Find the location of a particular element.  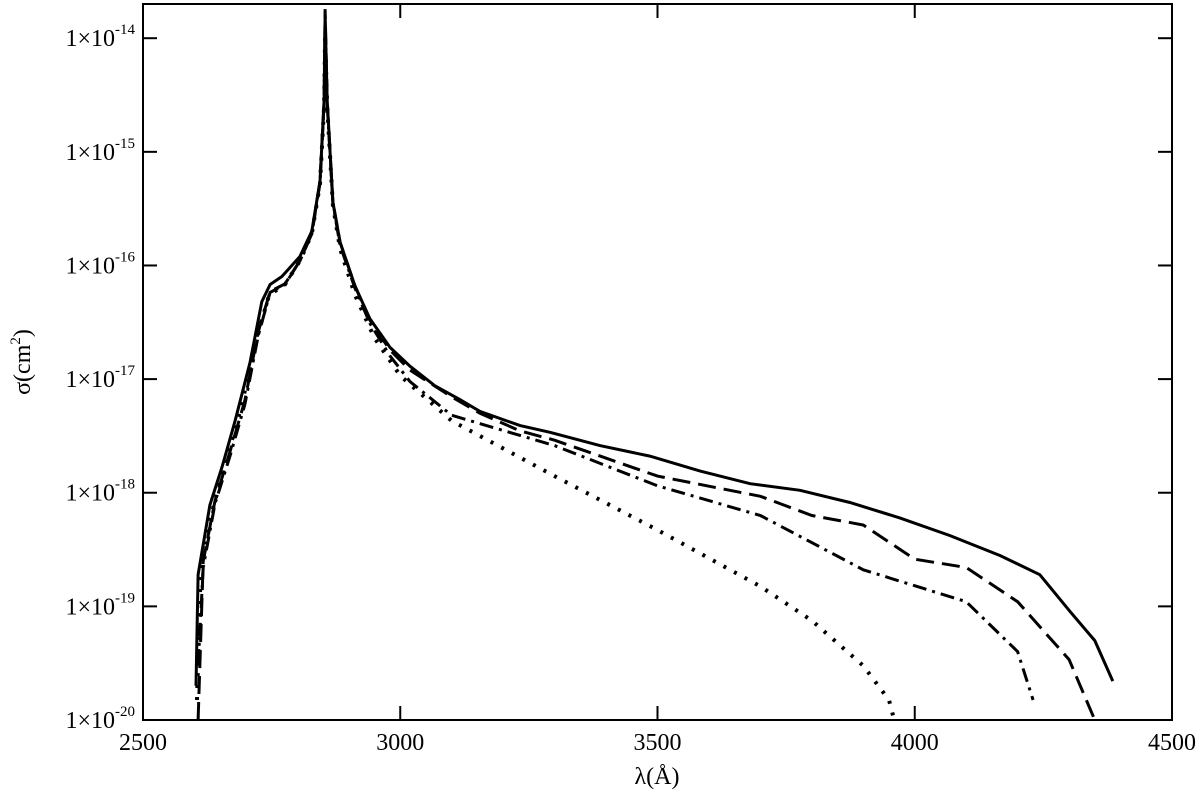

y-tick-label: 1×10⁻¹⁹ is located at coordinates (100, 605).